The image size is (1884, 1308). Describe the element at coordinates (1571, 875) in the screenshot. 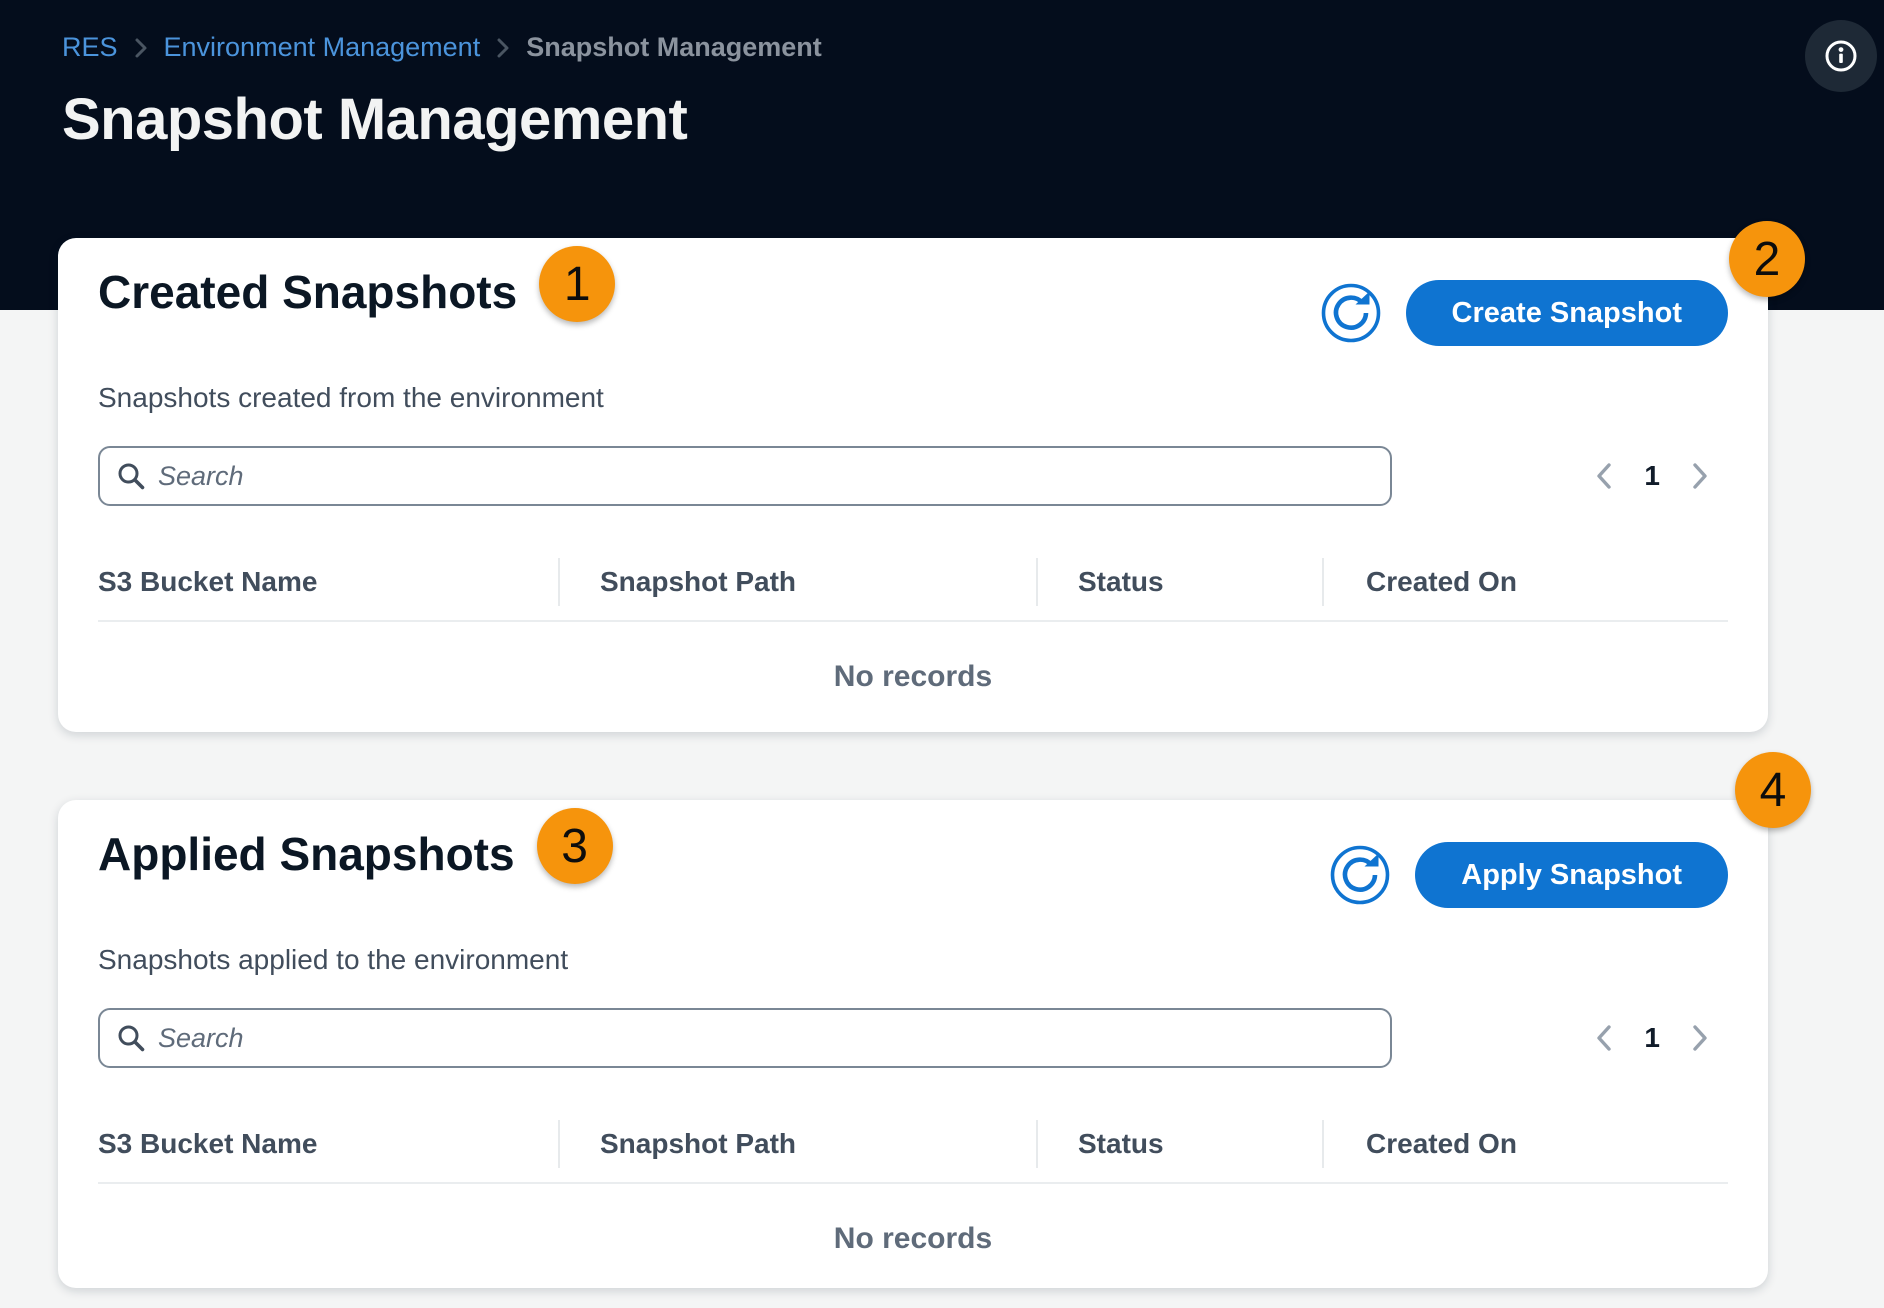

I see `apply-snapshot-button: Apply Snapshot` at that location.